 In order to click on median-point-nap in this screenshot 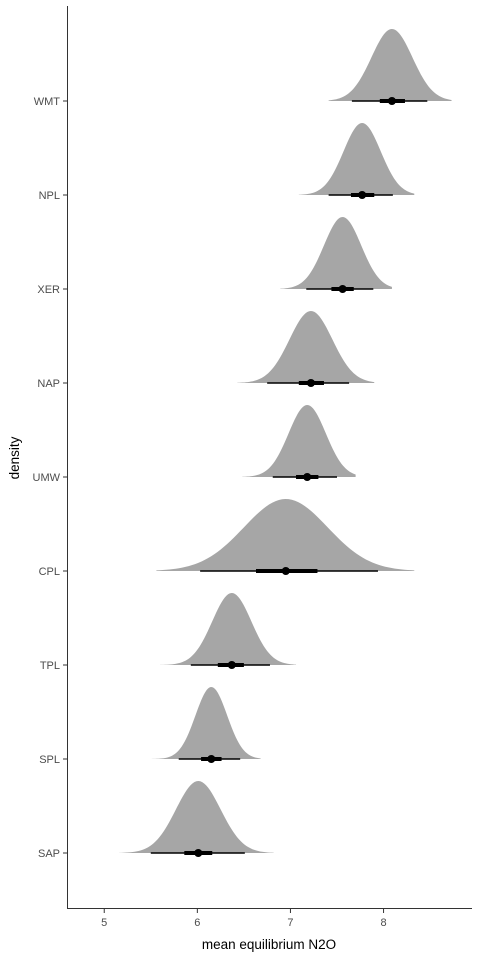, I will do `click(310, 383)`.